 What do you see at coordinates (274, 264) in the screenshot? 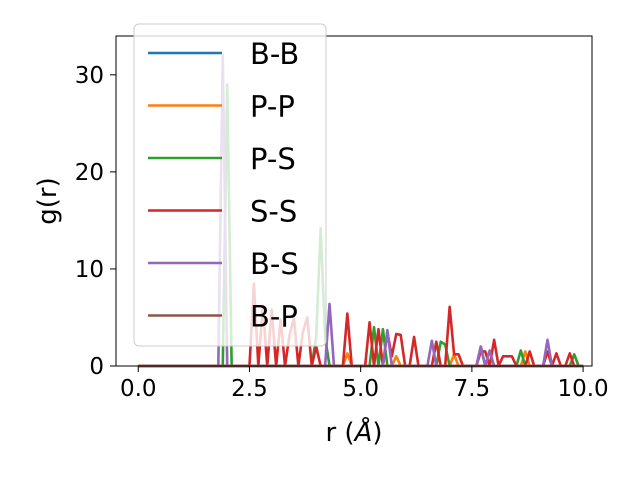
I see `legend-label-b-s: B-S` at bounding box center [274, 264].